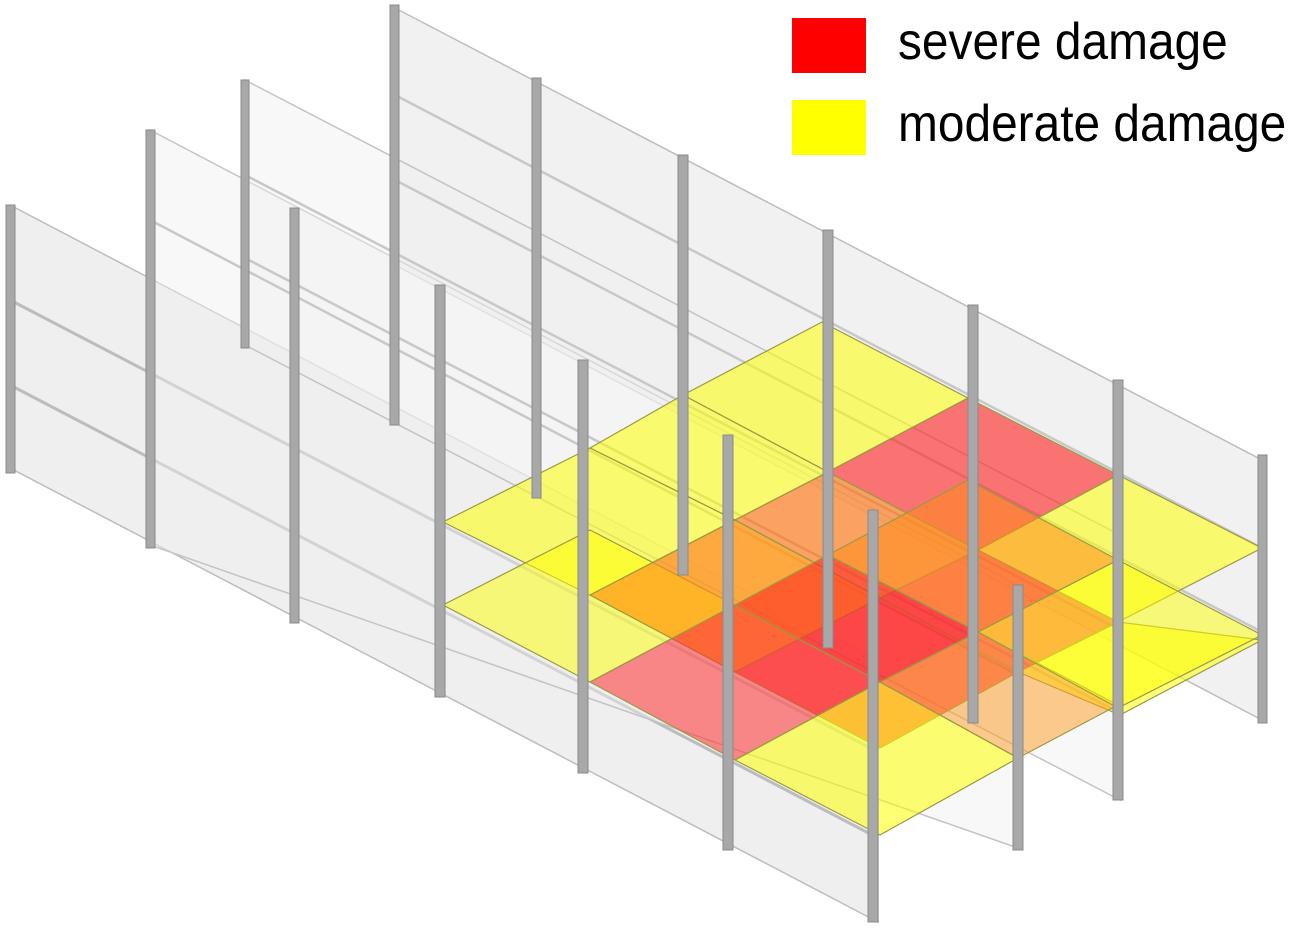  I want to click on legend-swatch-severe, so click(829, 45).